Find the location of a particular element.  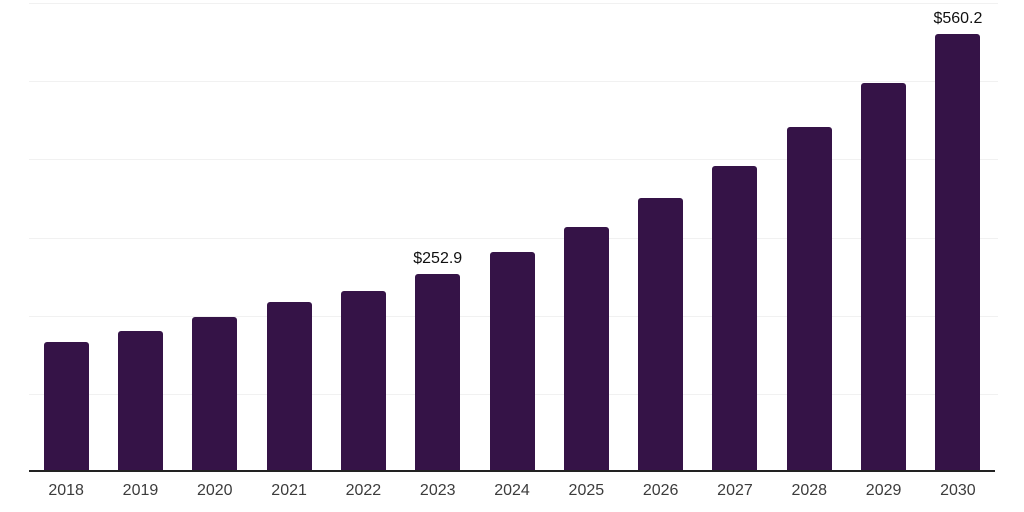

bar-group-2026 is located at coordinates (661, 237).